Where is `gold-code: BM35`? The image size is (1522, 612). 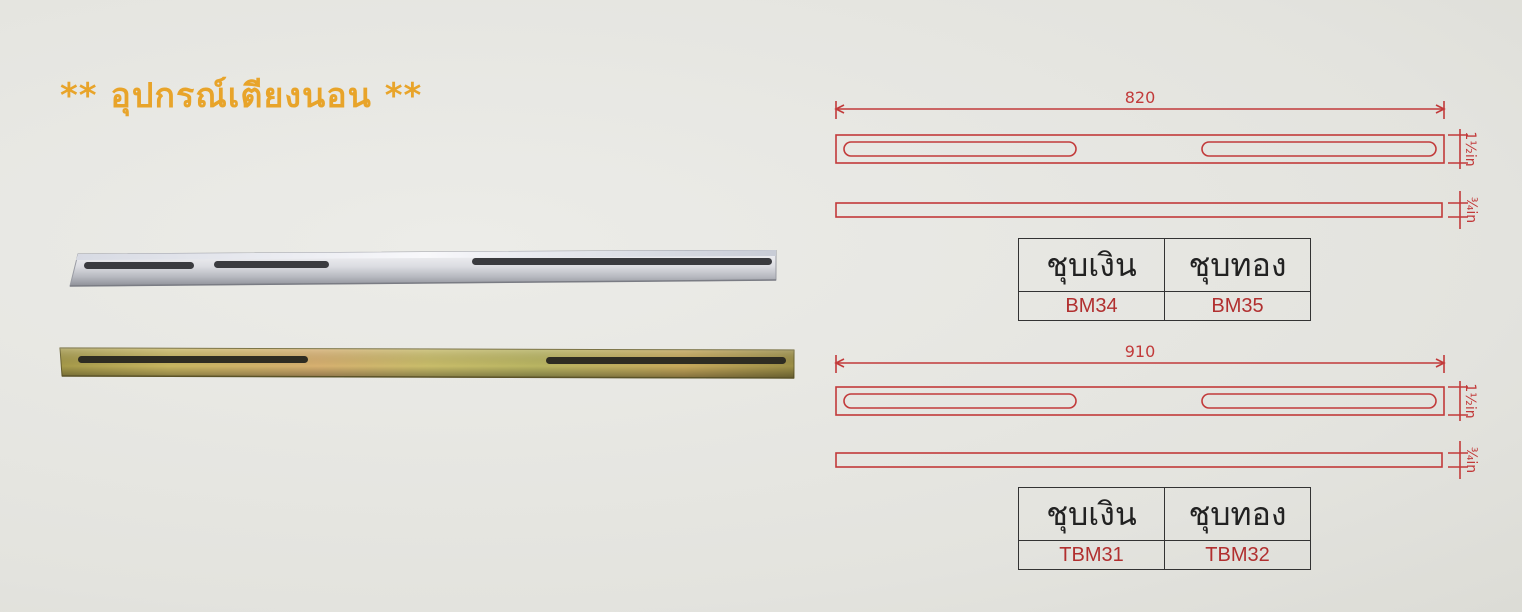 gold-code: BM35 is located at coordinates (1237, 306).